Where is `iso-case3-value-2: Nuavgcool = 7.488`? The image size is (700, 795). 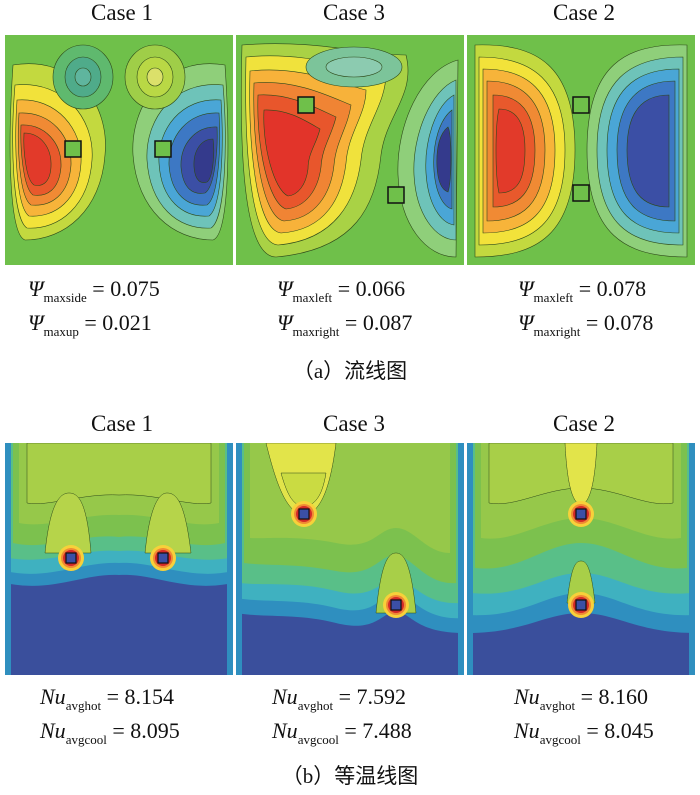
iso-case3-value-2: Nuavgcool = 7.488 is located at coordinates (342, 732).